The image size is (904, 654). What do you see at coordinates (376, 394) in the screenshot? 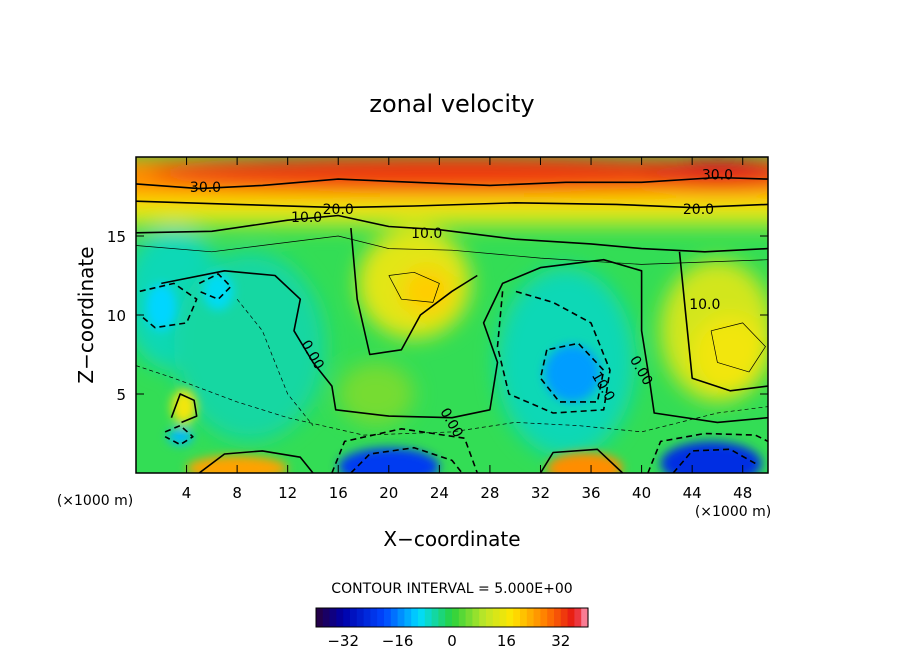
I see `mid-warm-patch` at bounding box center [376, 394].